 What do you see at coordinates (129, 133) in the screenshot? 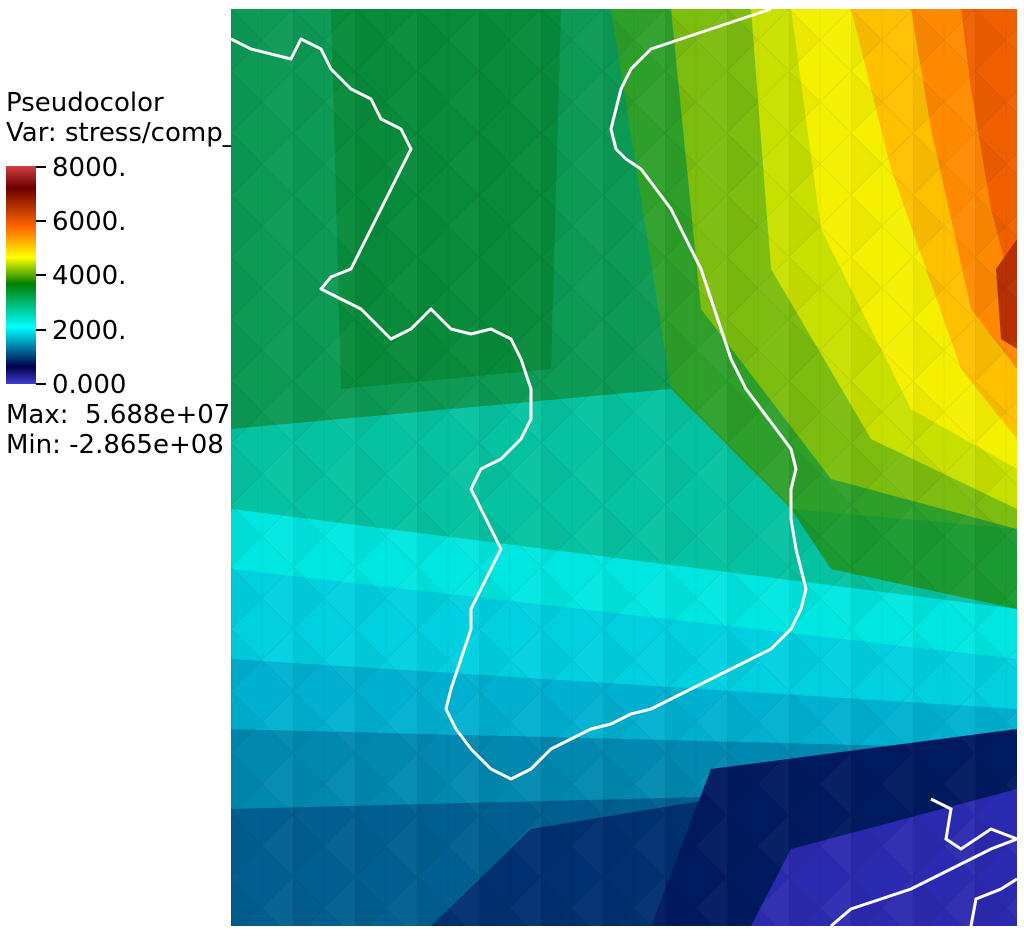
I see `legend-variable: Var: stress/comp_0` at bounding box center [129, 133].